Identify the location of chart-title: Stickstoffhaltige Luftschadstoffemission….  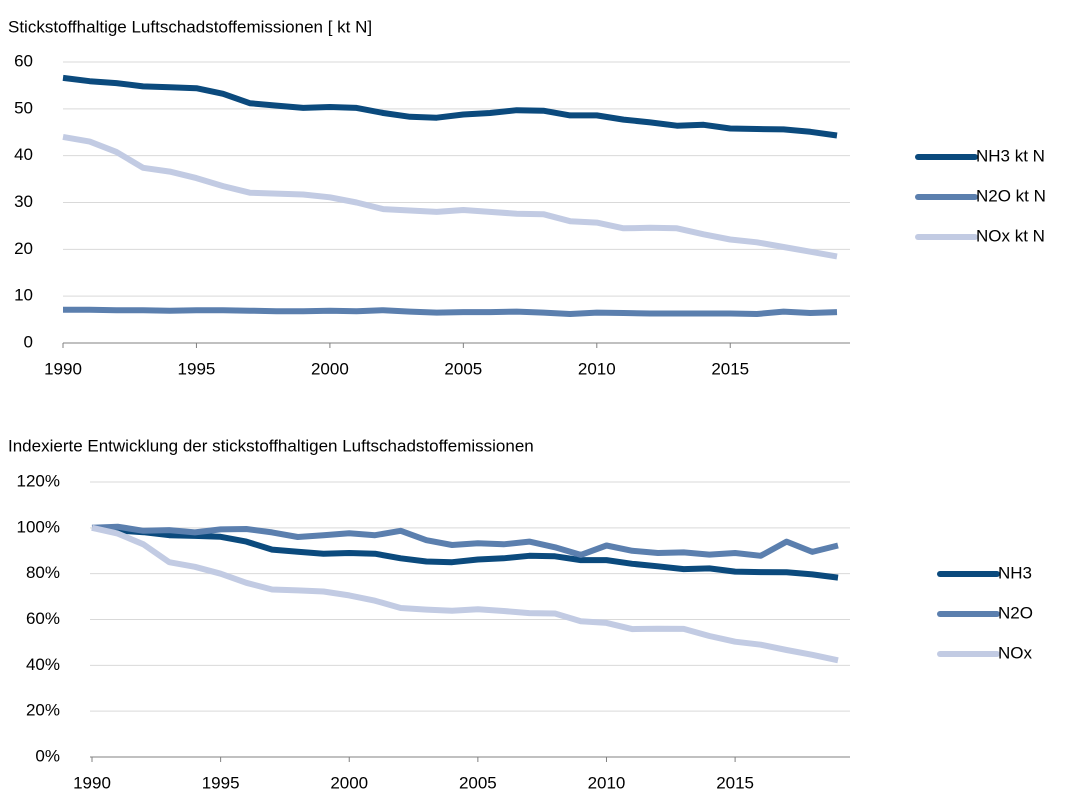
(190, 26).